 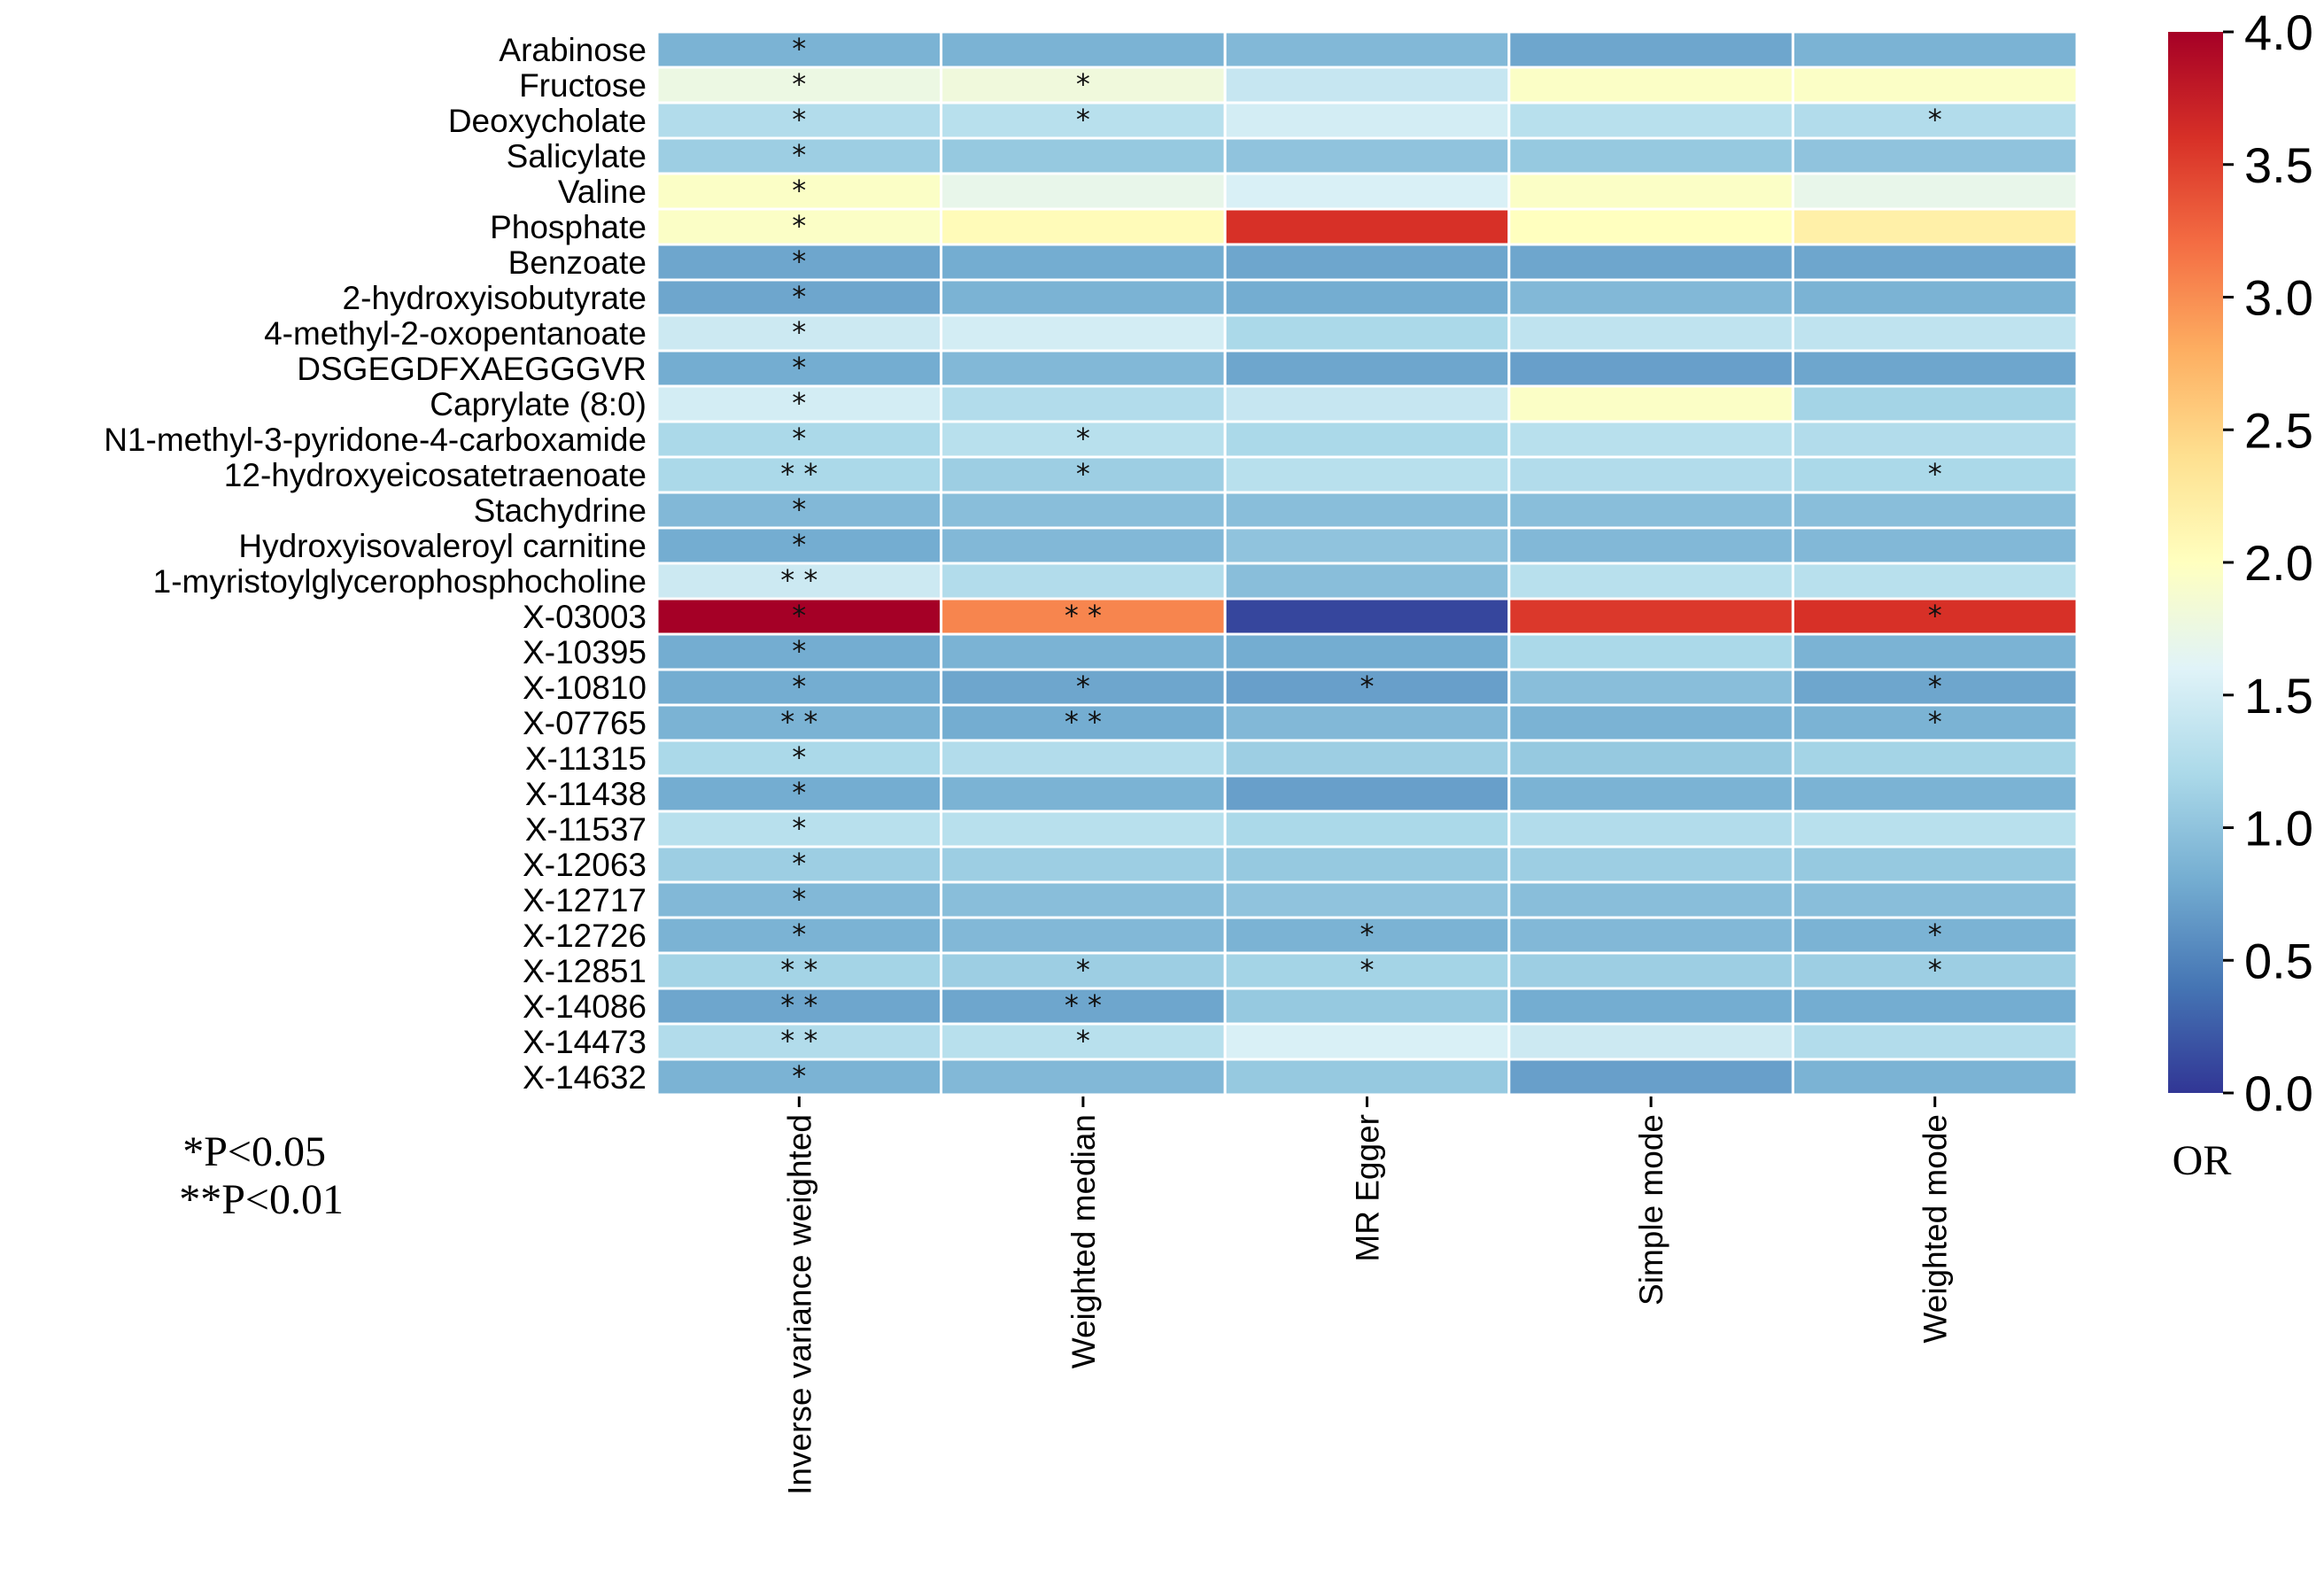 I want to click on colorbar-tick-label: 1.5, so click(x=2278, y=696).